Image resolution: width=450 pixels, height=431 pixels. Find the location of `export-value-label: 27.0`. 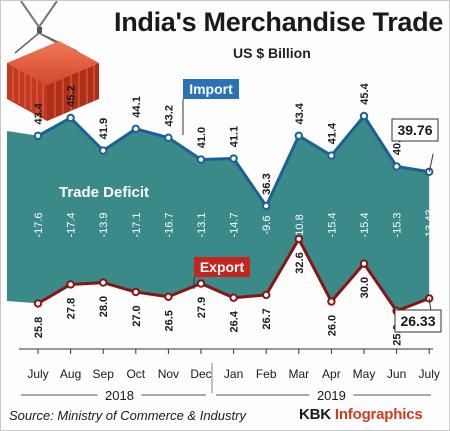

export-value-label: 27.0 is located at coordinates (137, 315).